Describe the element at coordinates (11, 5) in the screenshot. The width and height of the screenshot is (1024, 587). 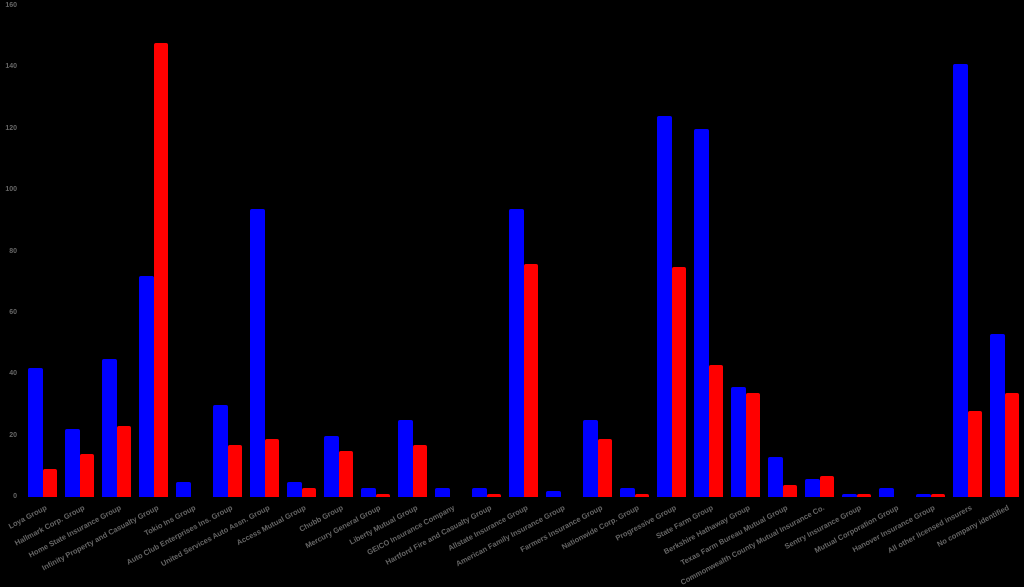
I see `y-tick-label: 160` at that location.